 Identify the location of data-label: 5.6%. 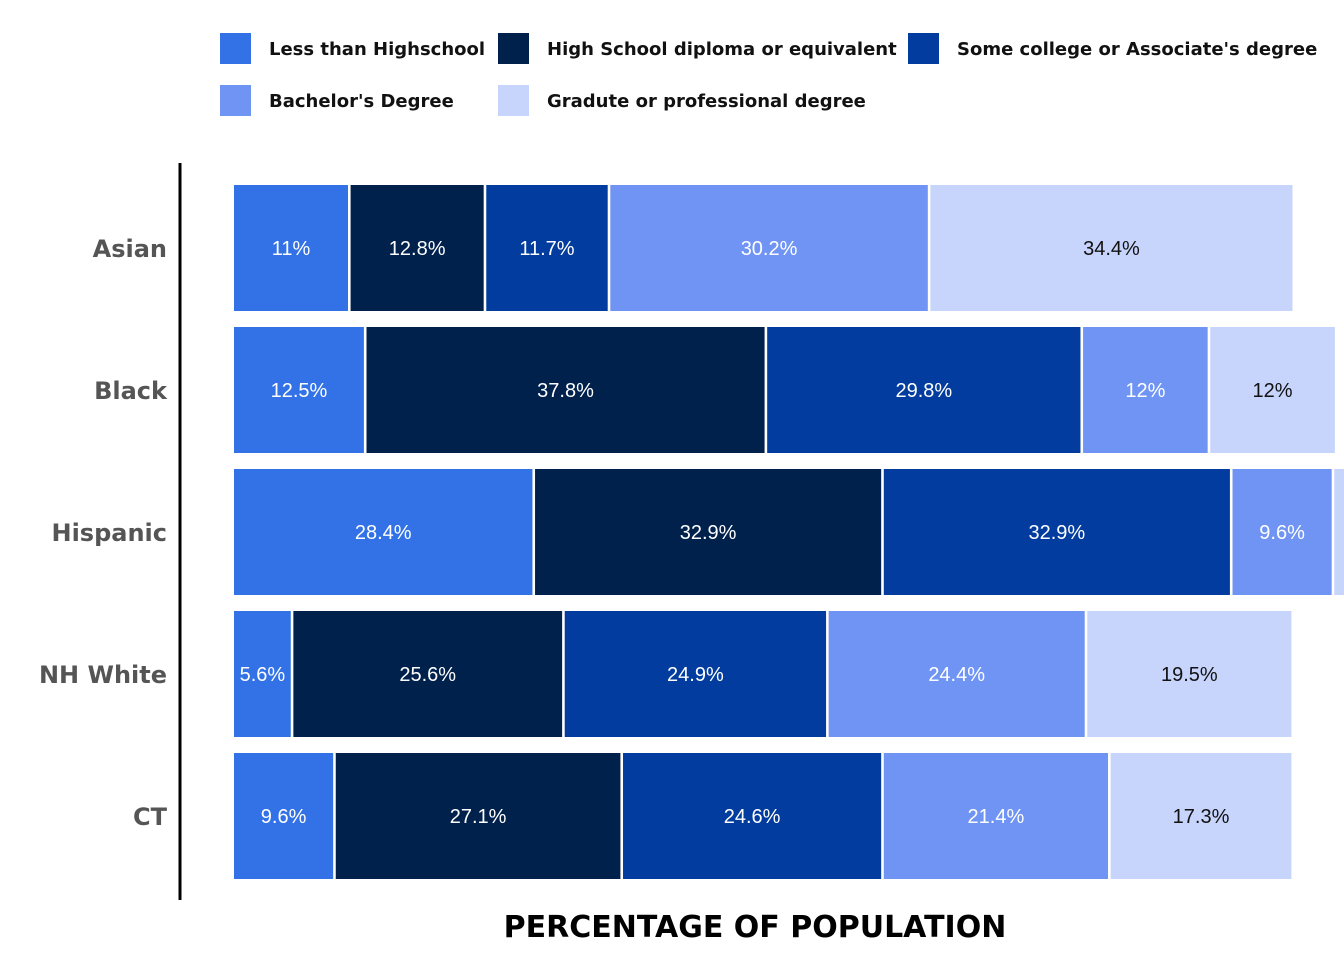
(263, 675).